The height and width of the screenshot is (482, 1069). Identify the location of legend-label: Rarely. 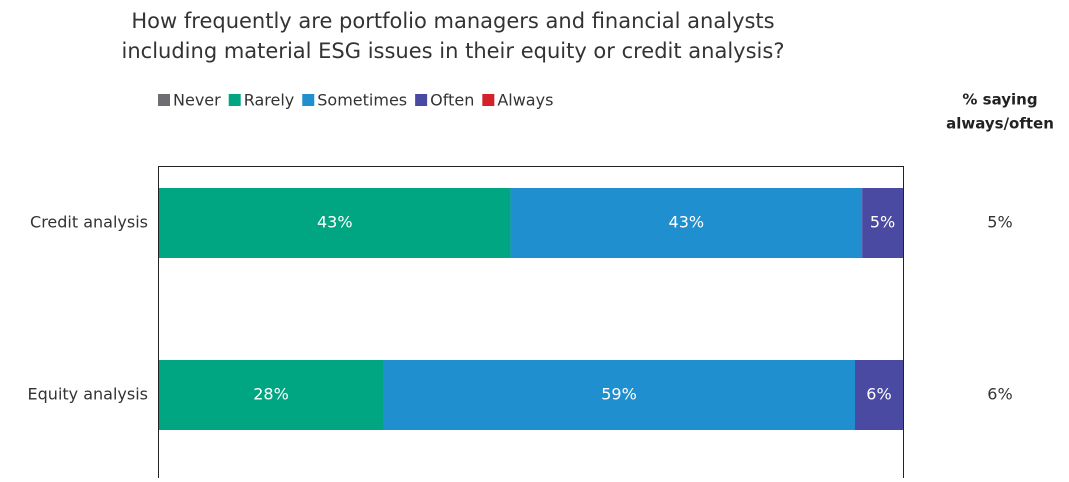
(269, 100).